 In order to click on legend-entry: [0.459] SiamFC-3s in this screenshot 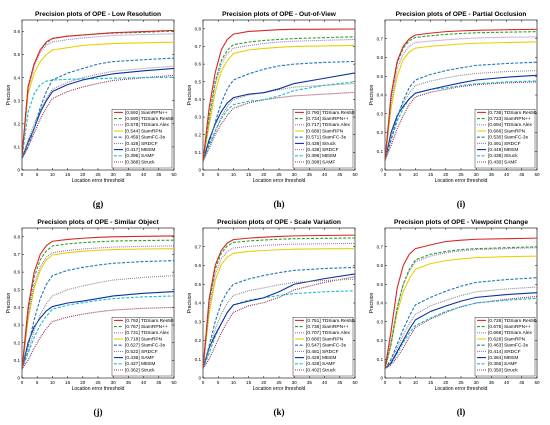, I will do `click(145, 138)`.